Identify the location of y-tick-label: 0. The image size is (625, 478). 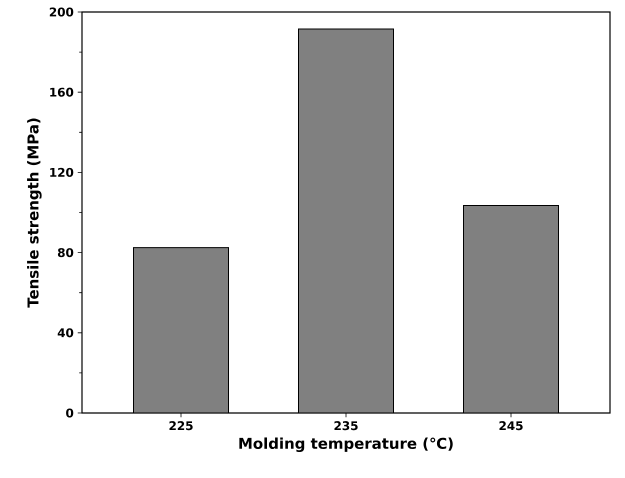
(70, 413).